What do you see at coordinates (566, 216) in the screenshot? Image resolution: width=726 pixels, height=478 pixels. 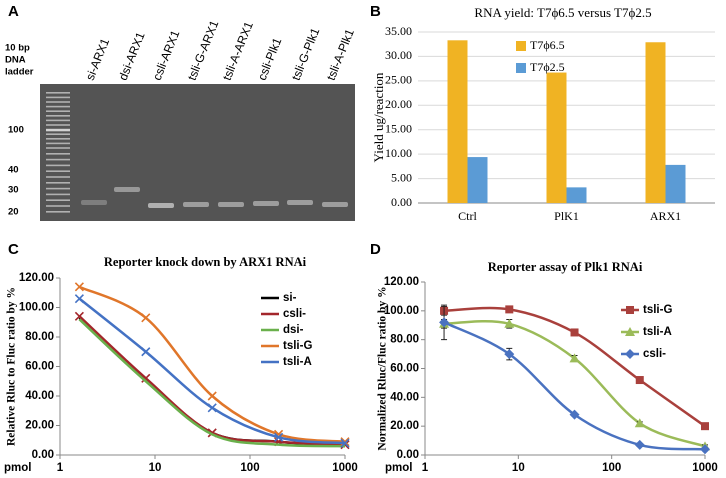 I see `x-tick-label: PlK1` at bounding box center [566, 216].